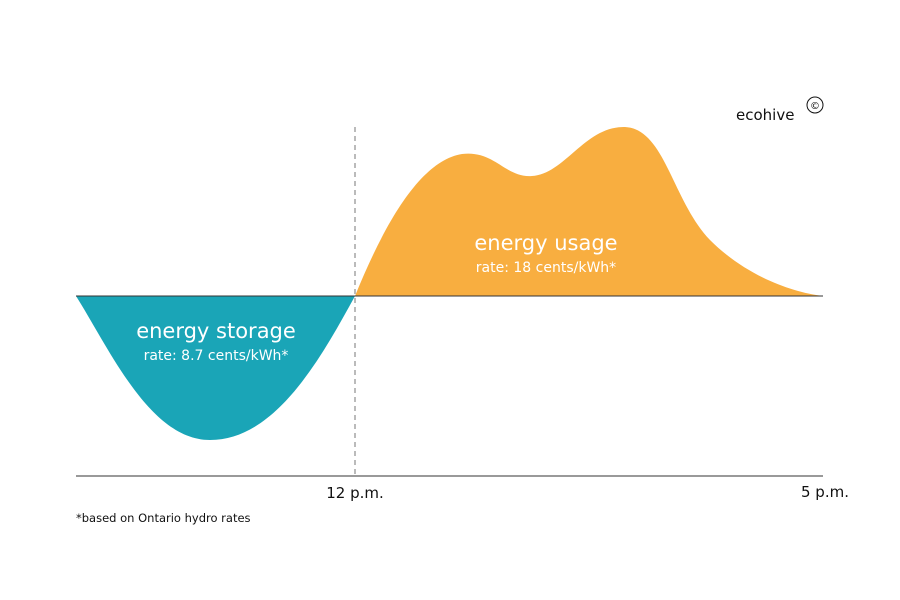  Describe the element at coordinates (545, 243) in the screenshot. I see `energy-usage-label: energy usage` at that location.